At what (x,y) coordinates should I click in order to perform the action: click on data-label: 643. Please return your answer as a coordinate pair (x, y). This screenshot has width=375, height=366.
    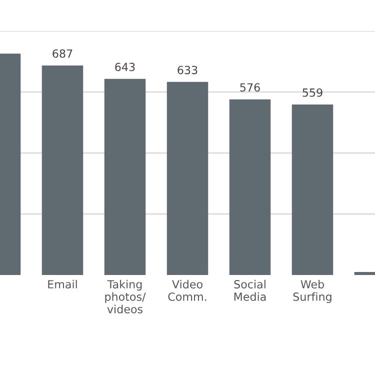
    Looking at the image, I should click on (125, 67).